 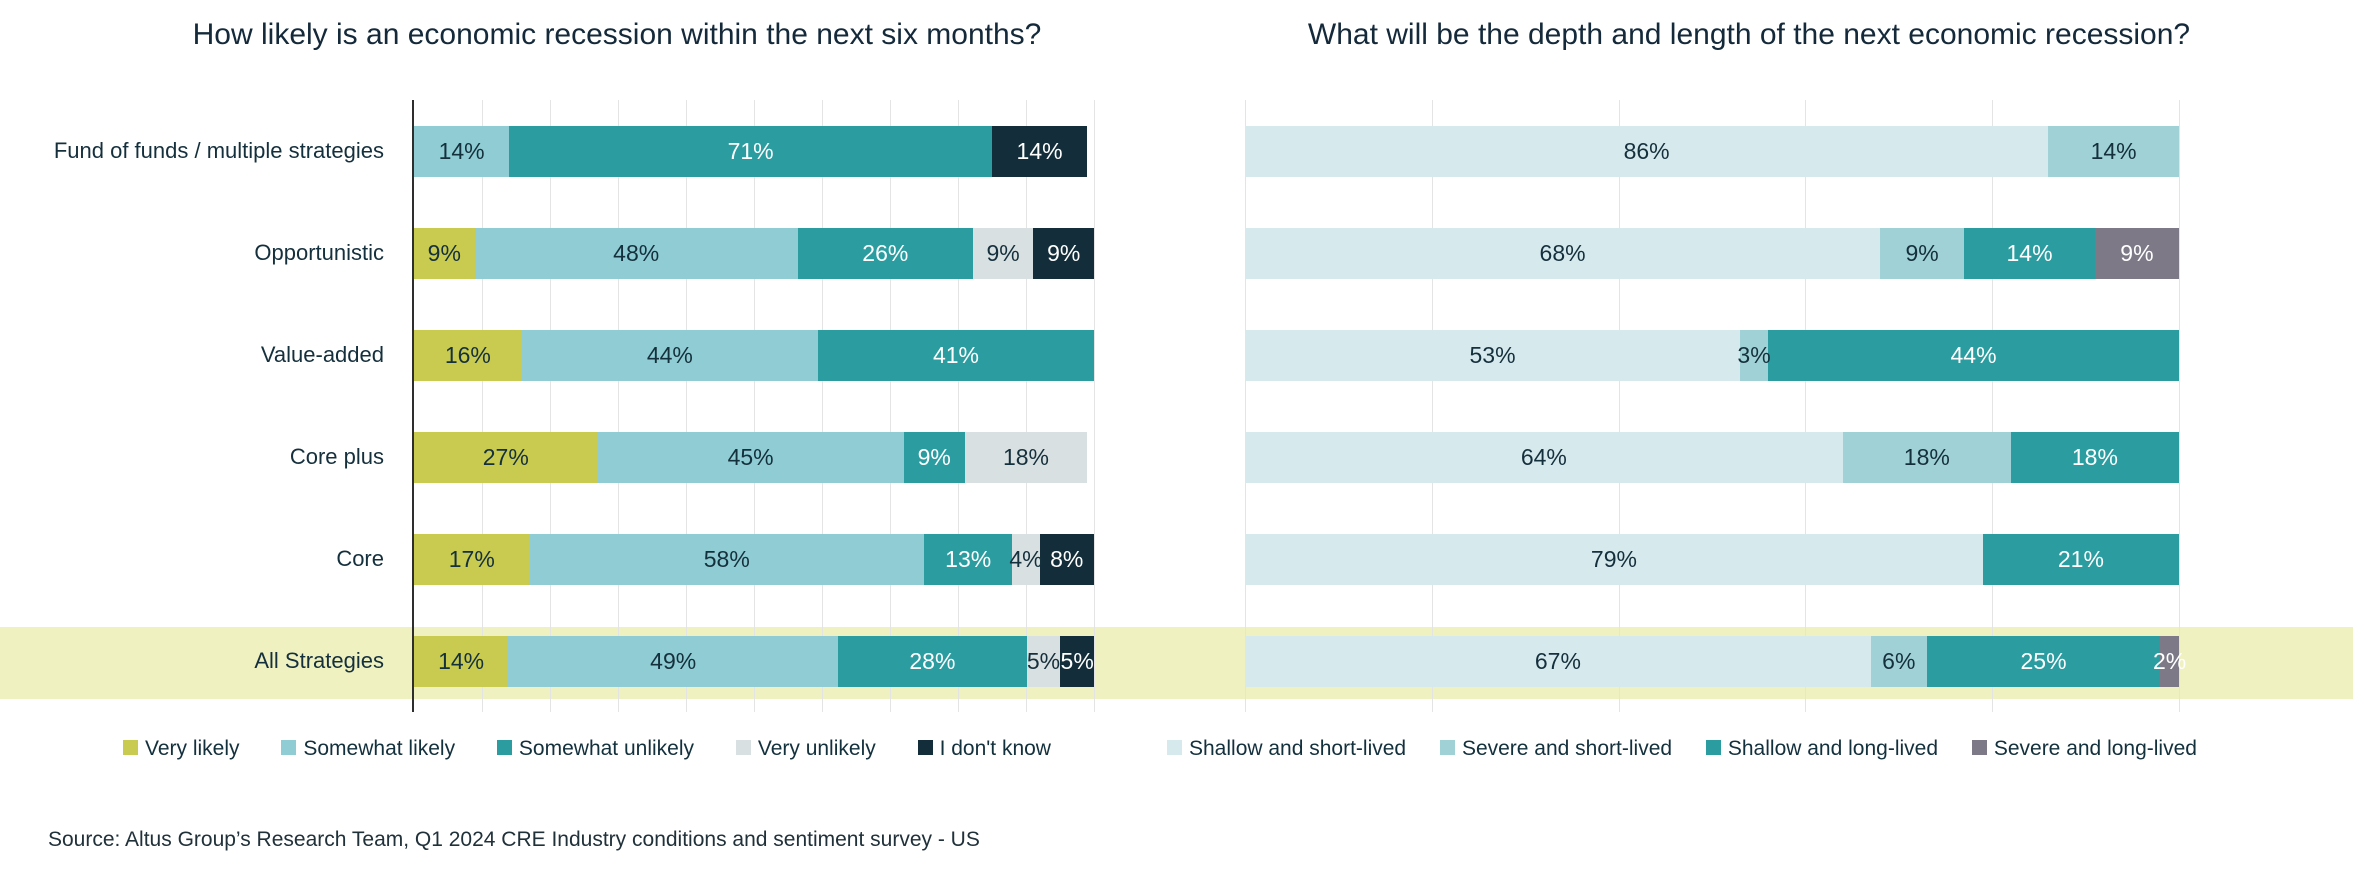 I want to click on bar-value-label: 64%, so click(x=1543, y=456).